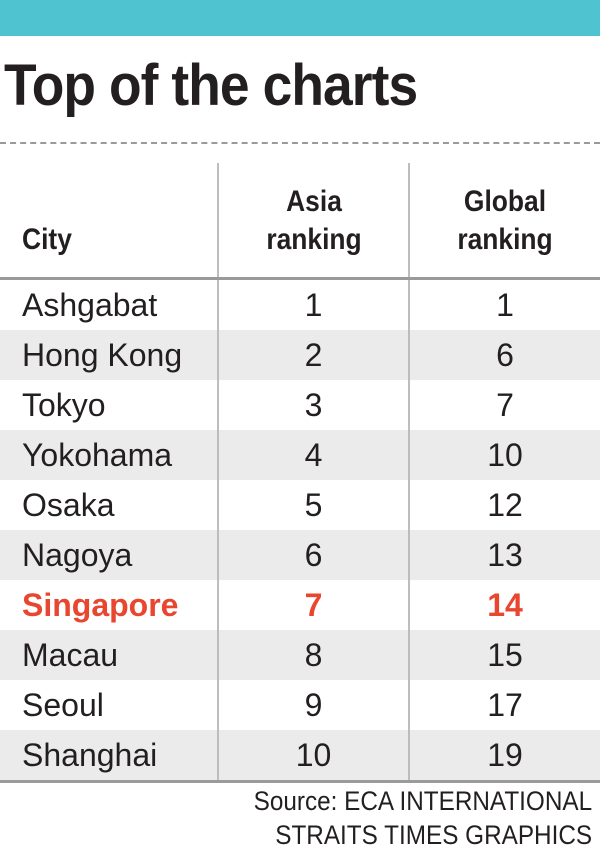 This screenshot has width=600, height=850. Describe the element at coordinates (505, 605) in the screenshot. I see `cell-global-ranking: 14` at that location.